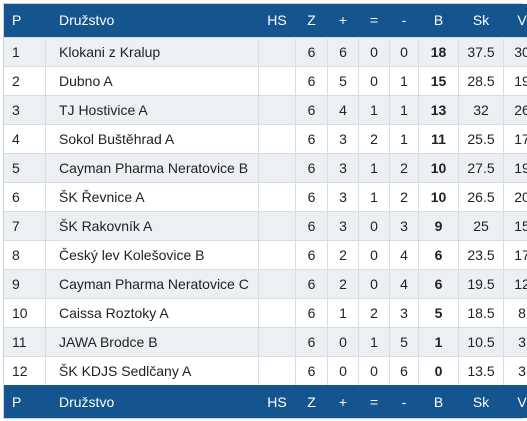 The width and height of the screenshot is (527, 421). I want to click on cell-score: 32, so click(481, 109).